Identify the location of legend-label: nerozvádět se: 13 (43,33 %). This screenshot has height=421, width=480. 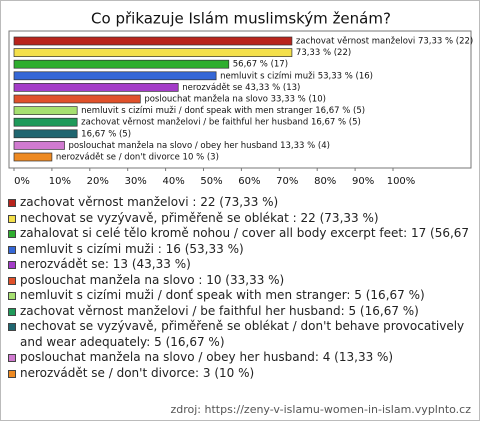
(105, 264).